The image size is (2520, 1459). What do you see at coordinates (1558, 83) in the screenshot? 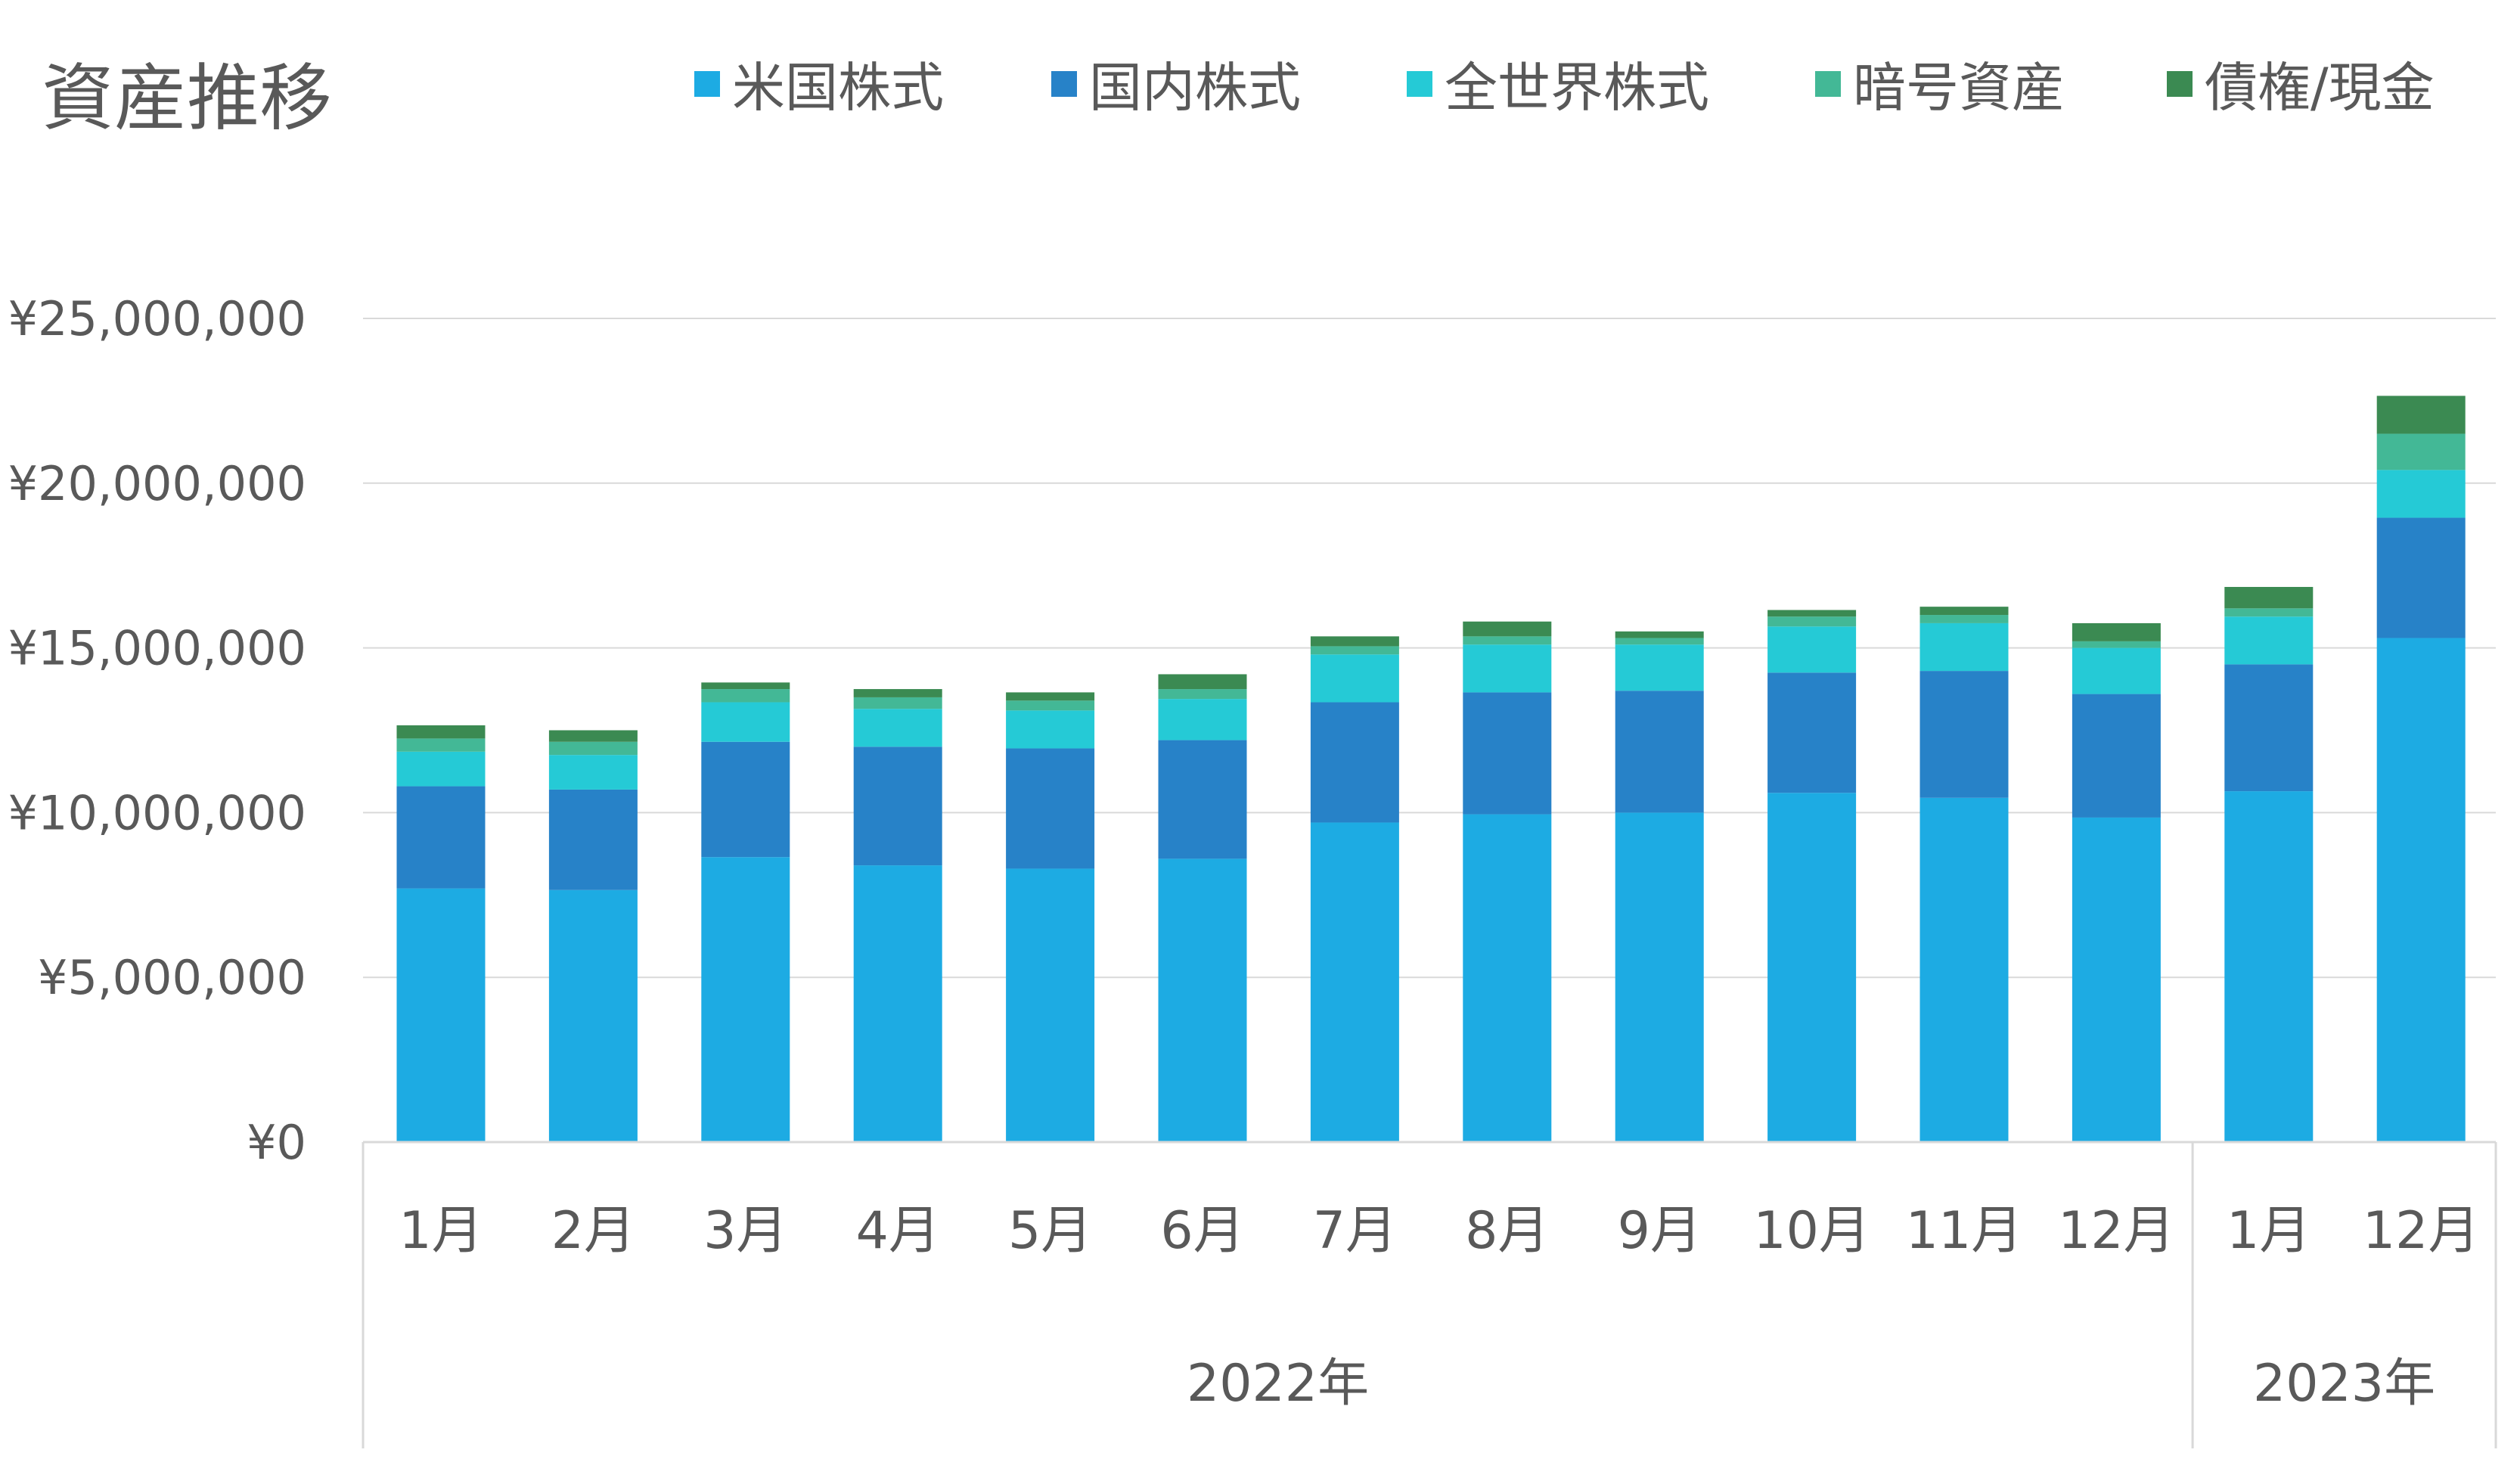
I see `legend-item: 全世界株式` at bounding box center [1558, 83].